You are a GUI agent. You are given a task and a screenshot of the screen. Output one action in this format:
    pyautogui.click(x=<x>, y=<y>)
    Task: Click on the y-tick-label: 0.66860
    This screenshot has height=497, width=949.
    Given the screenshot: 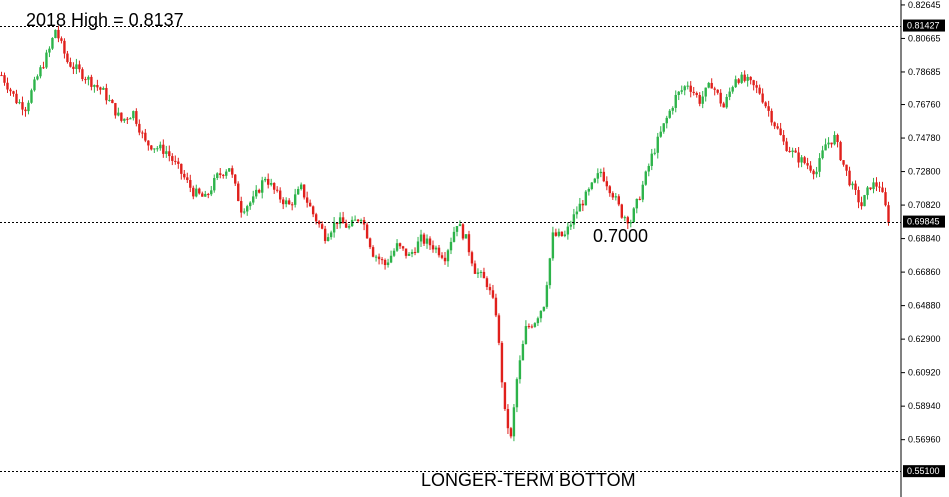 What is the action you would take?
    pyautogui.click(x=924, y=272)
    